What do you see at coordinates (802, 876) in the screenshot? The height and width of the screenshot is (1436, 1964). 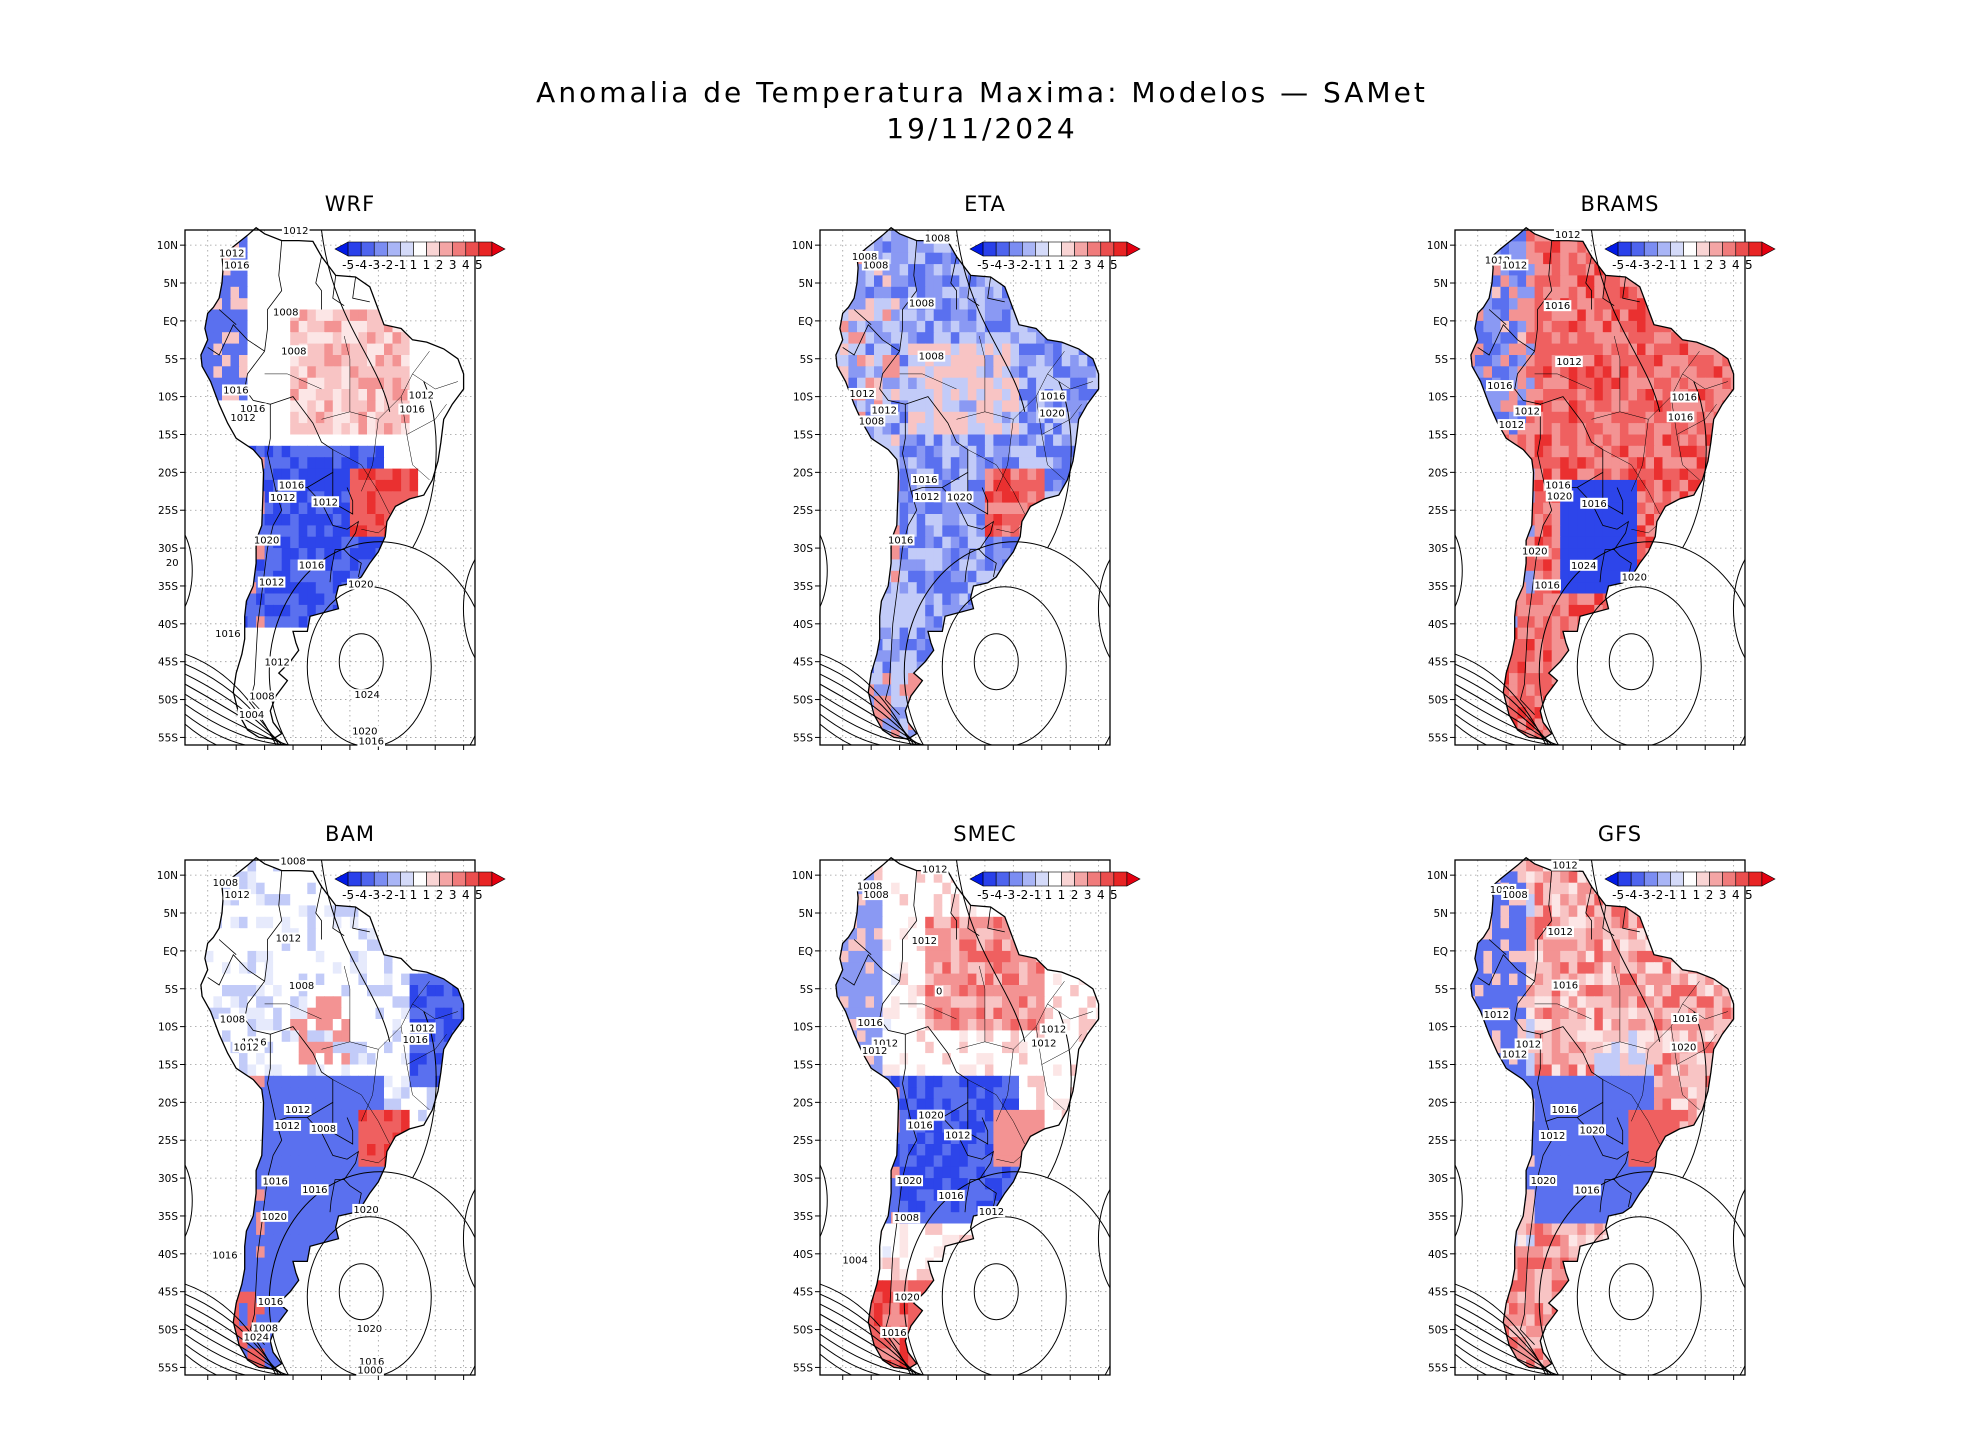 I see `lat-label: 10N` at bounding box center [802, 876].